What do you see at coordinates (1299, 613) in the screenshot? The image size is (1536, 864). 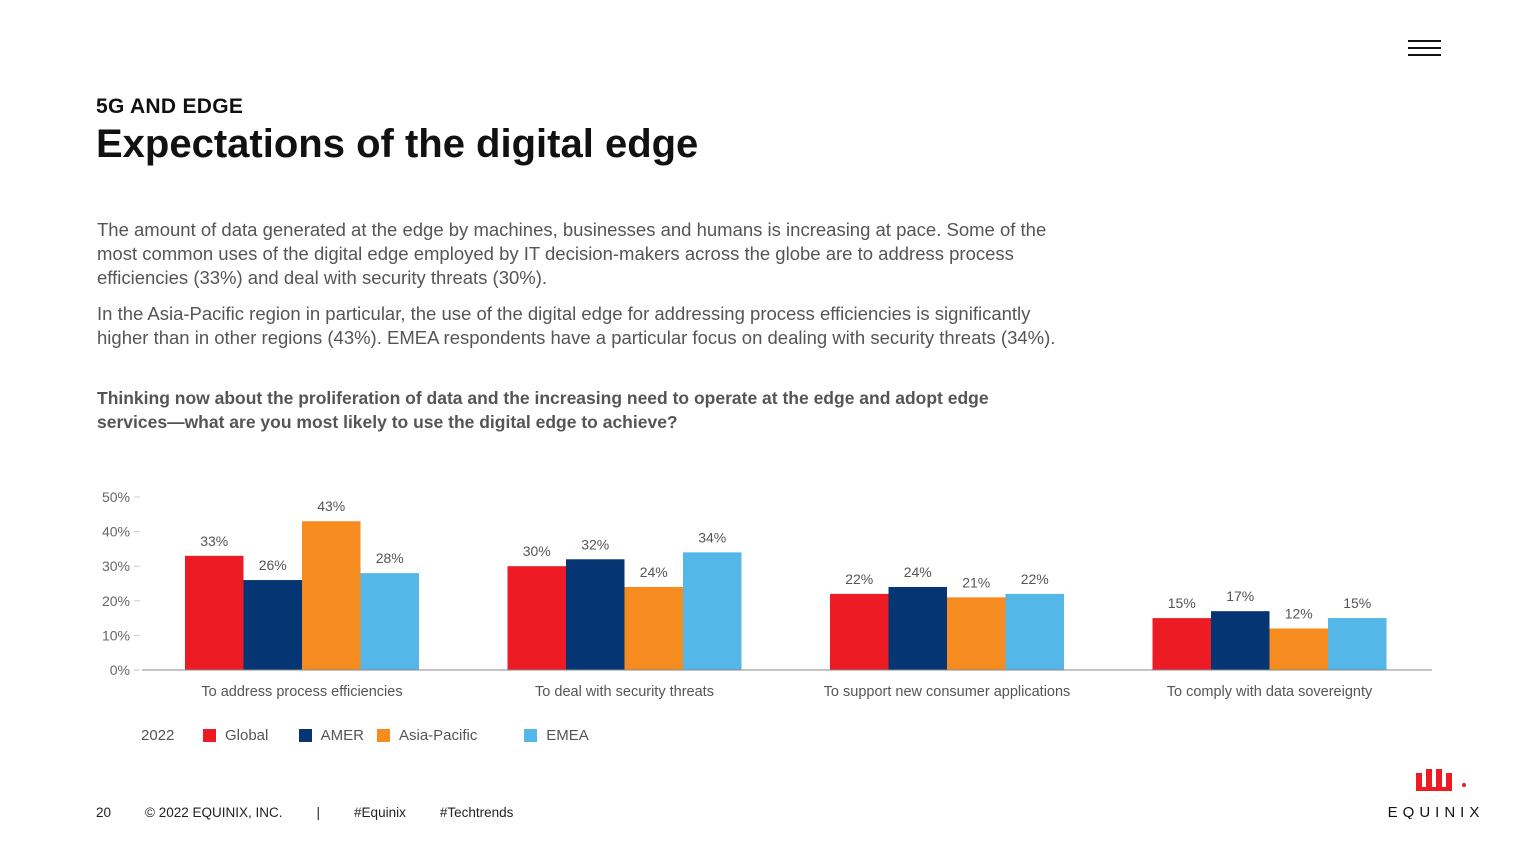 I see `data-label: 12%` at bounding box center [1299, 613].